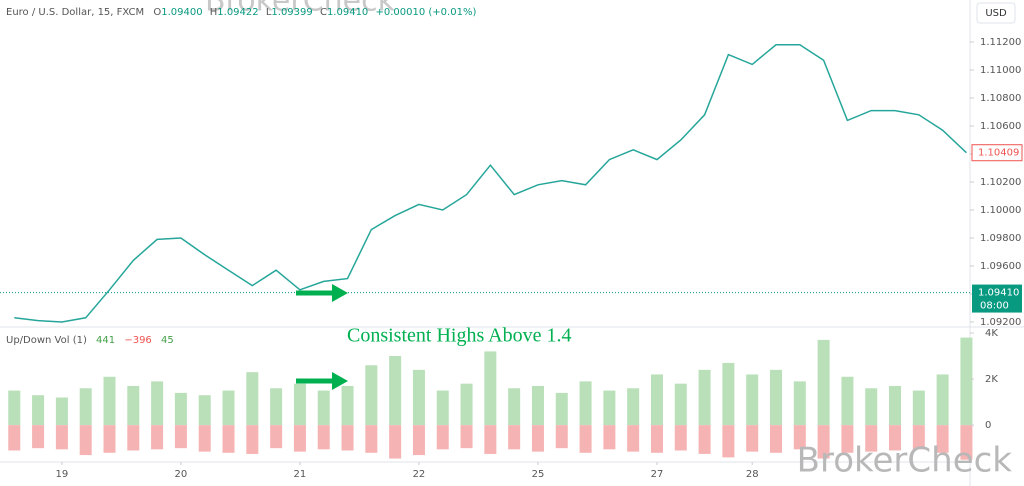 The height and width of the screenshot is (486, 1024). Describe the element at coordinates (991, 379) in the screenshot. I see `y-tick-label: 2K` at that location.